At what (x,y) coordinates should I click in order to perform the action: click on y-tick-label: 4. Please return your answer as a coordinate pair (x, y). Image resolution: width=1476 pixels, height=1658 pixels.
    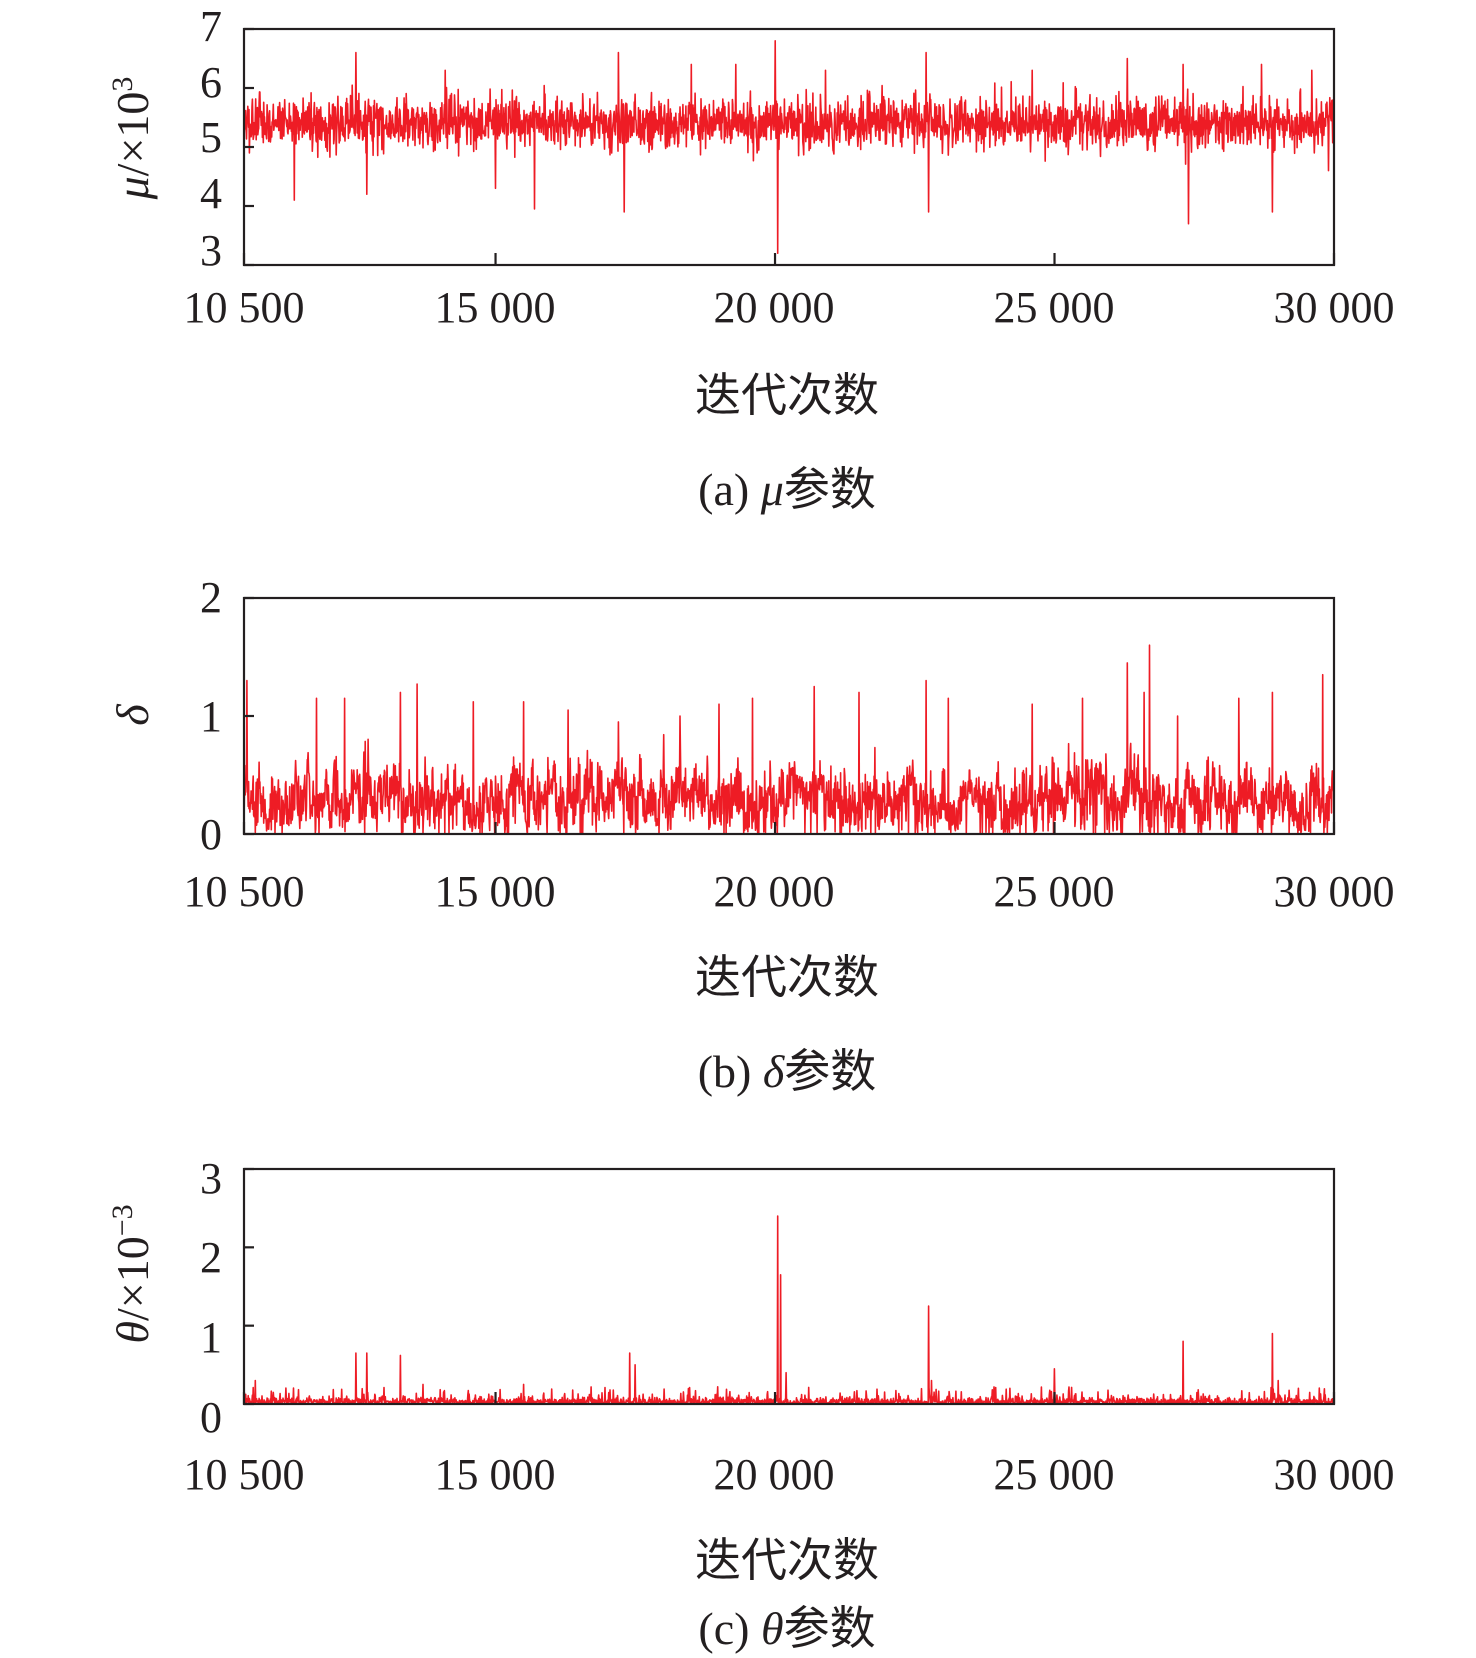
    Looking at the image, I should click on (211, 193).